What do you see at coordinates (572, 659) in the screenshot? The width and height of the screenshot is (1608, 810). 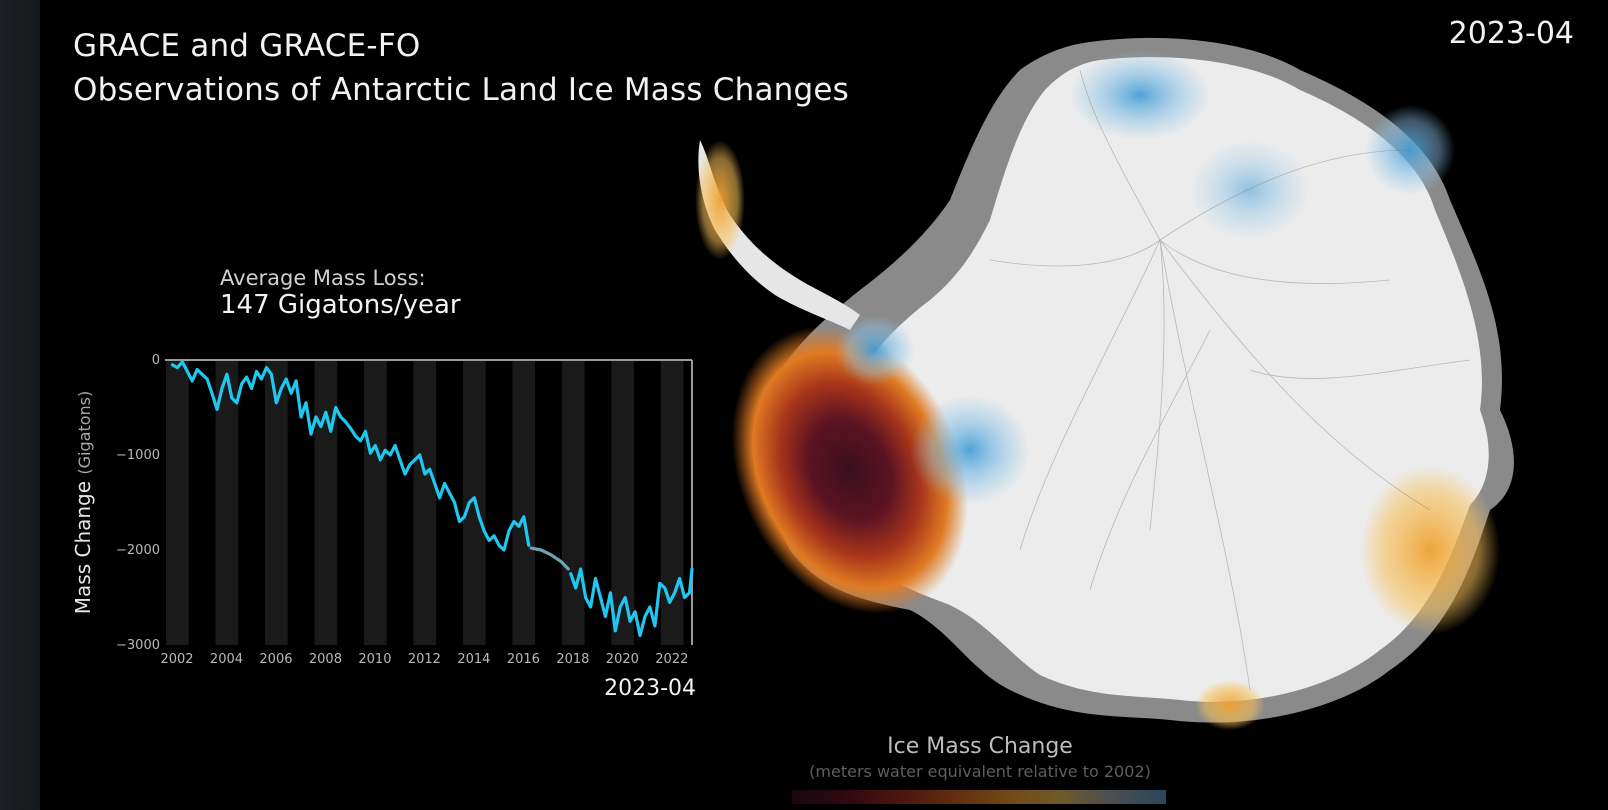 I see `x-tick-label: 2018` at bounding box center [572, 659].